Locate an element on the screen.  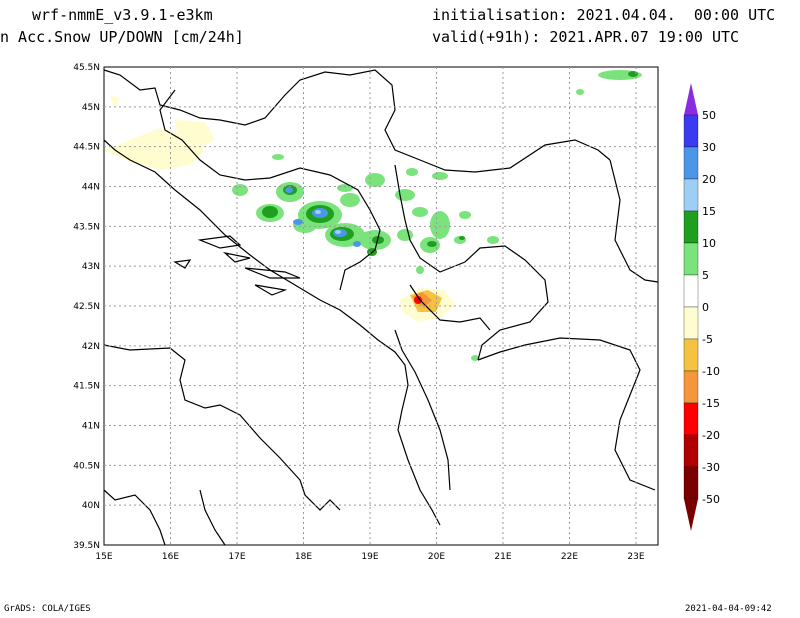
lon-label: 17E is located at coordinates (236, 557).